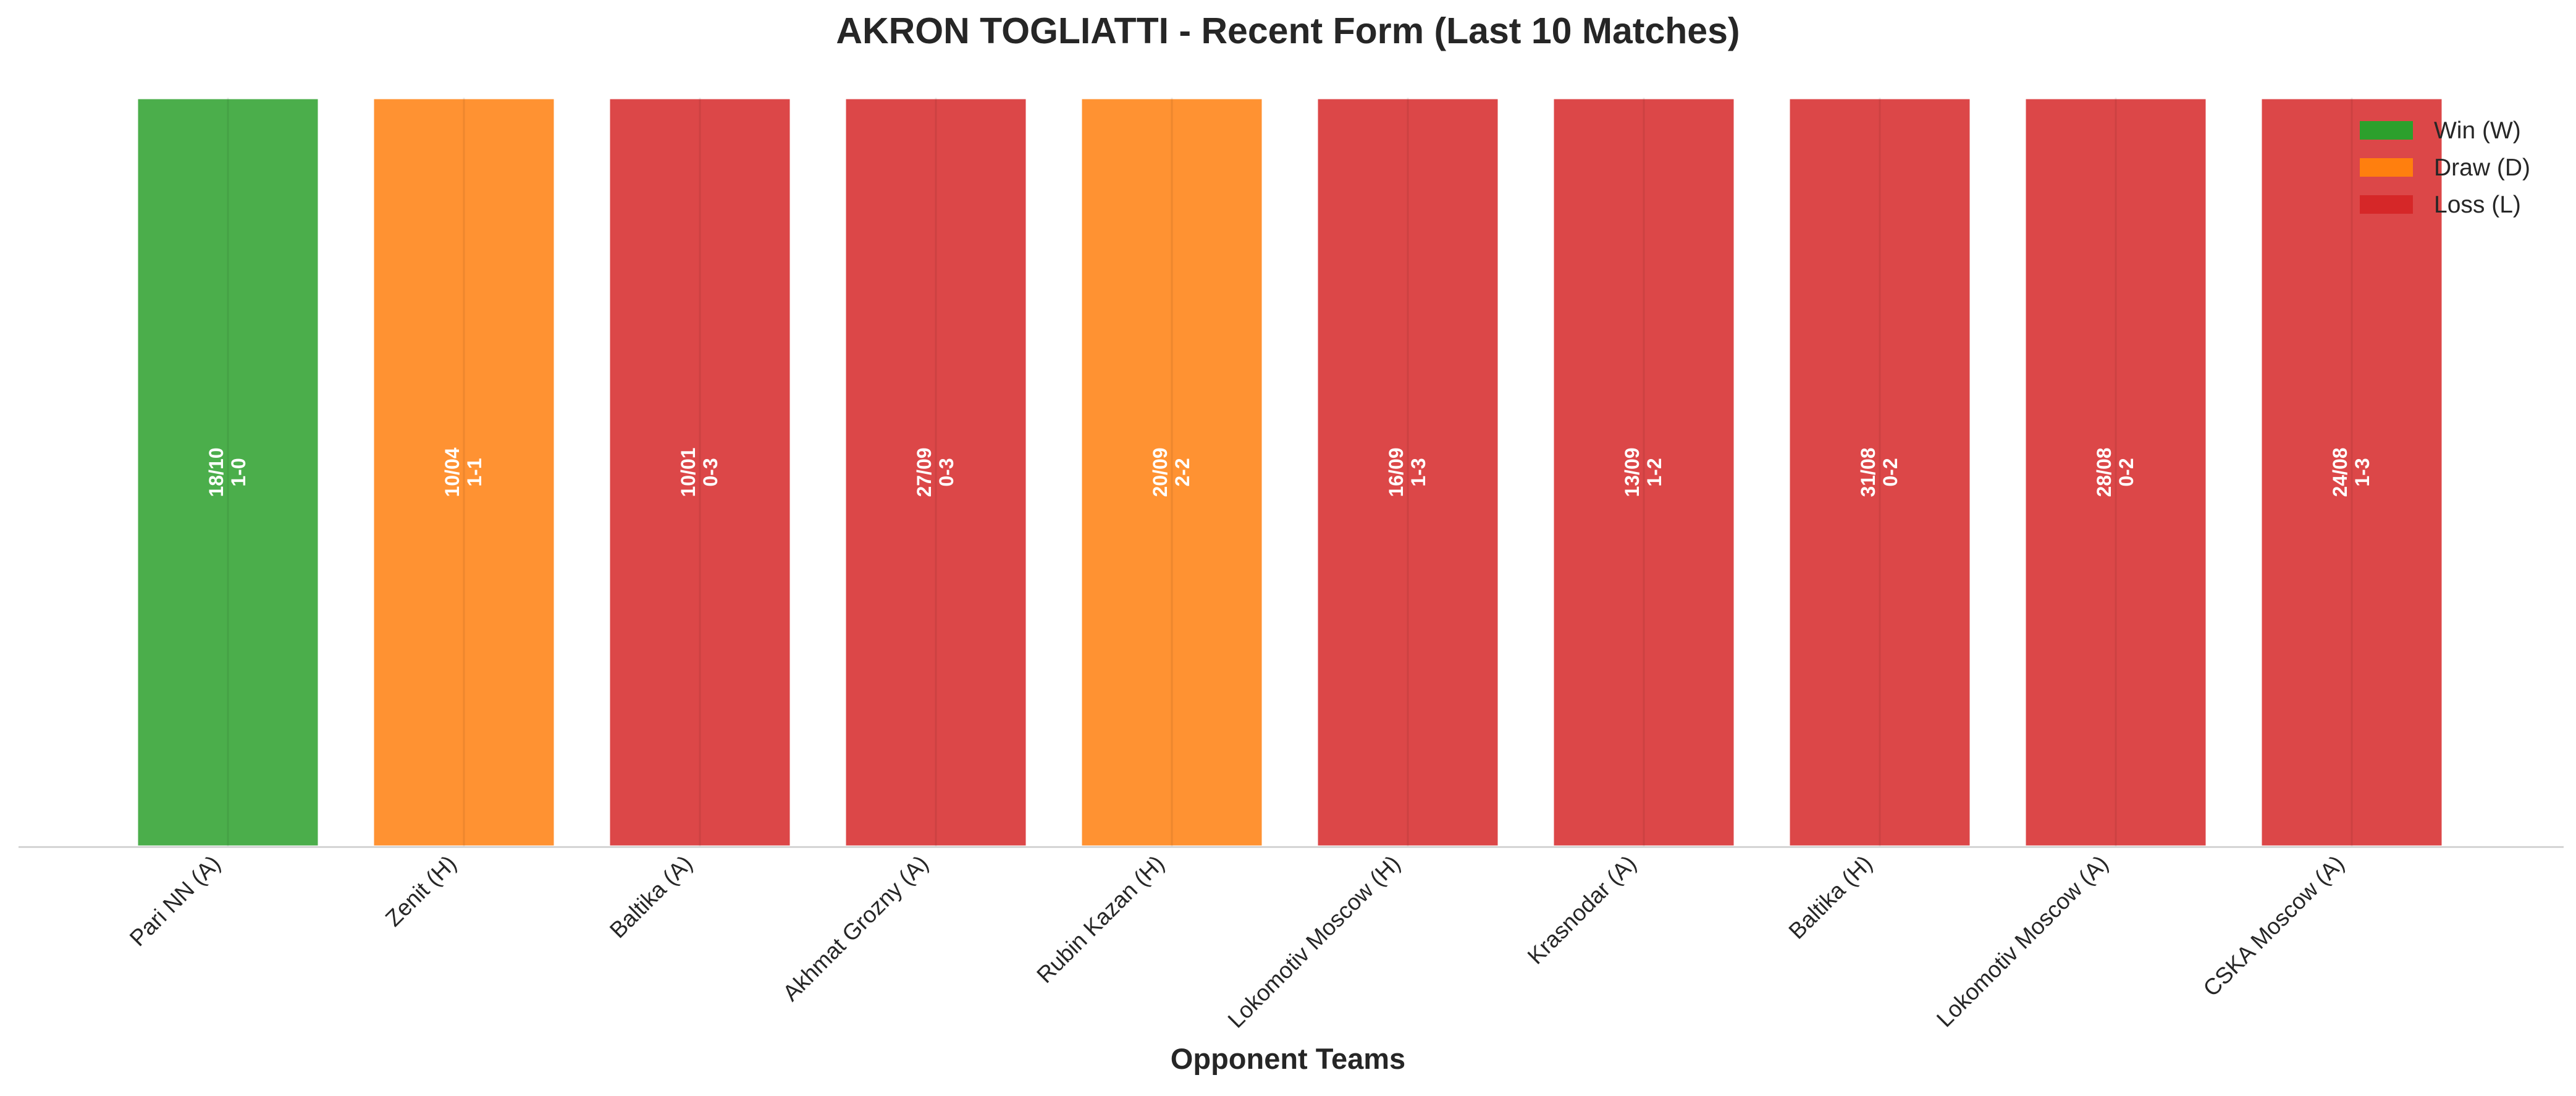  Describe the element at coordinates (1654, 472) in the screenshot. I see `bar-score-label: 1-2` at that location.